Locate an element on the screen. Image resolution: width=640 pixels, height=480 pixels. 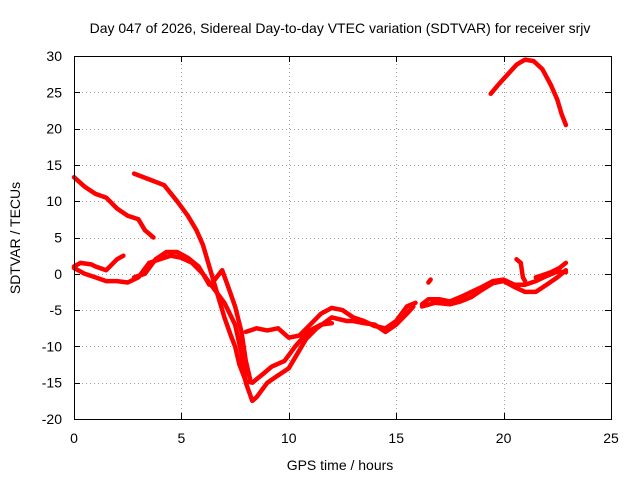
y-tick-label: -5 is located at coordinates (56, 310).